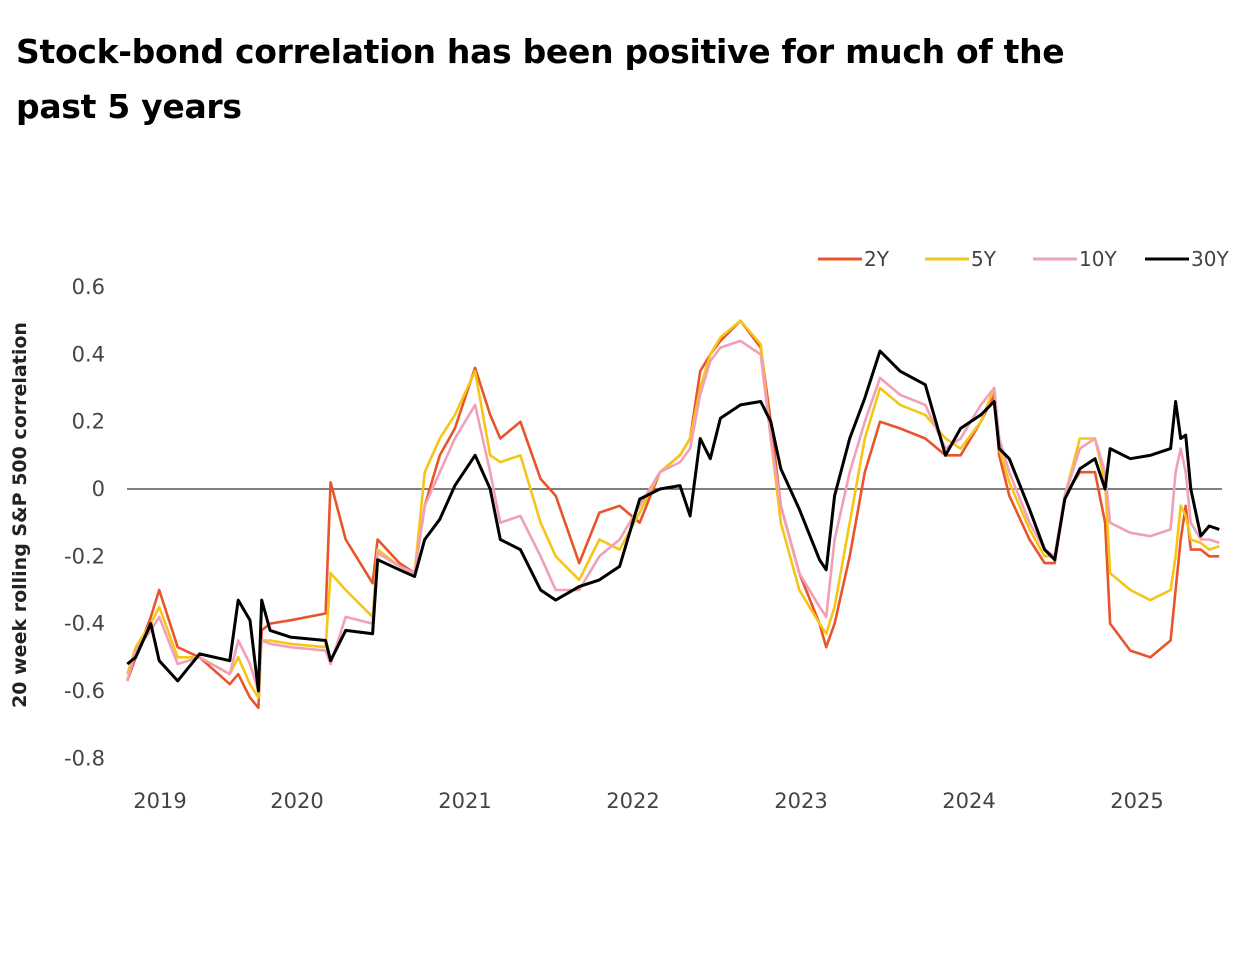 This screenshot has width=1250, height=970. Describe the element at coordinates (88, 287) in the screenshot. I see `y-tick-label: 0.6` at that location.